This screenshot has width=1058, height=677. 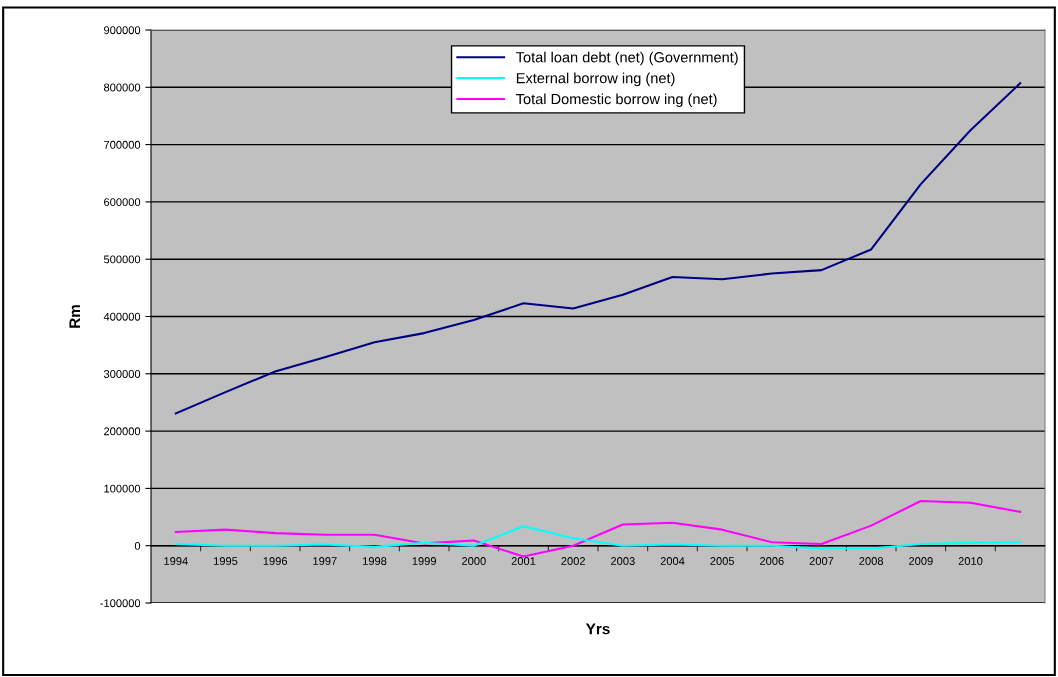 What do you see at coordinates (616, 100) in the screenshot?
I see `legend-label: Total Domestic borrow ing (net)` at bounding box center [616, 100].